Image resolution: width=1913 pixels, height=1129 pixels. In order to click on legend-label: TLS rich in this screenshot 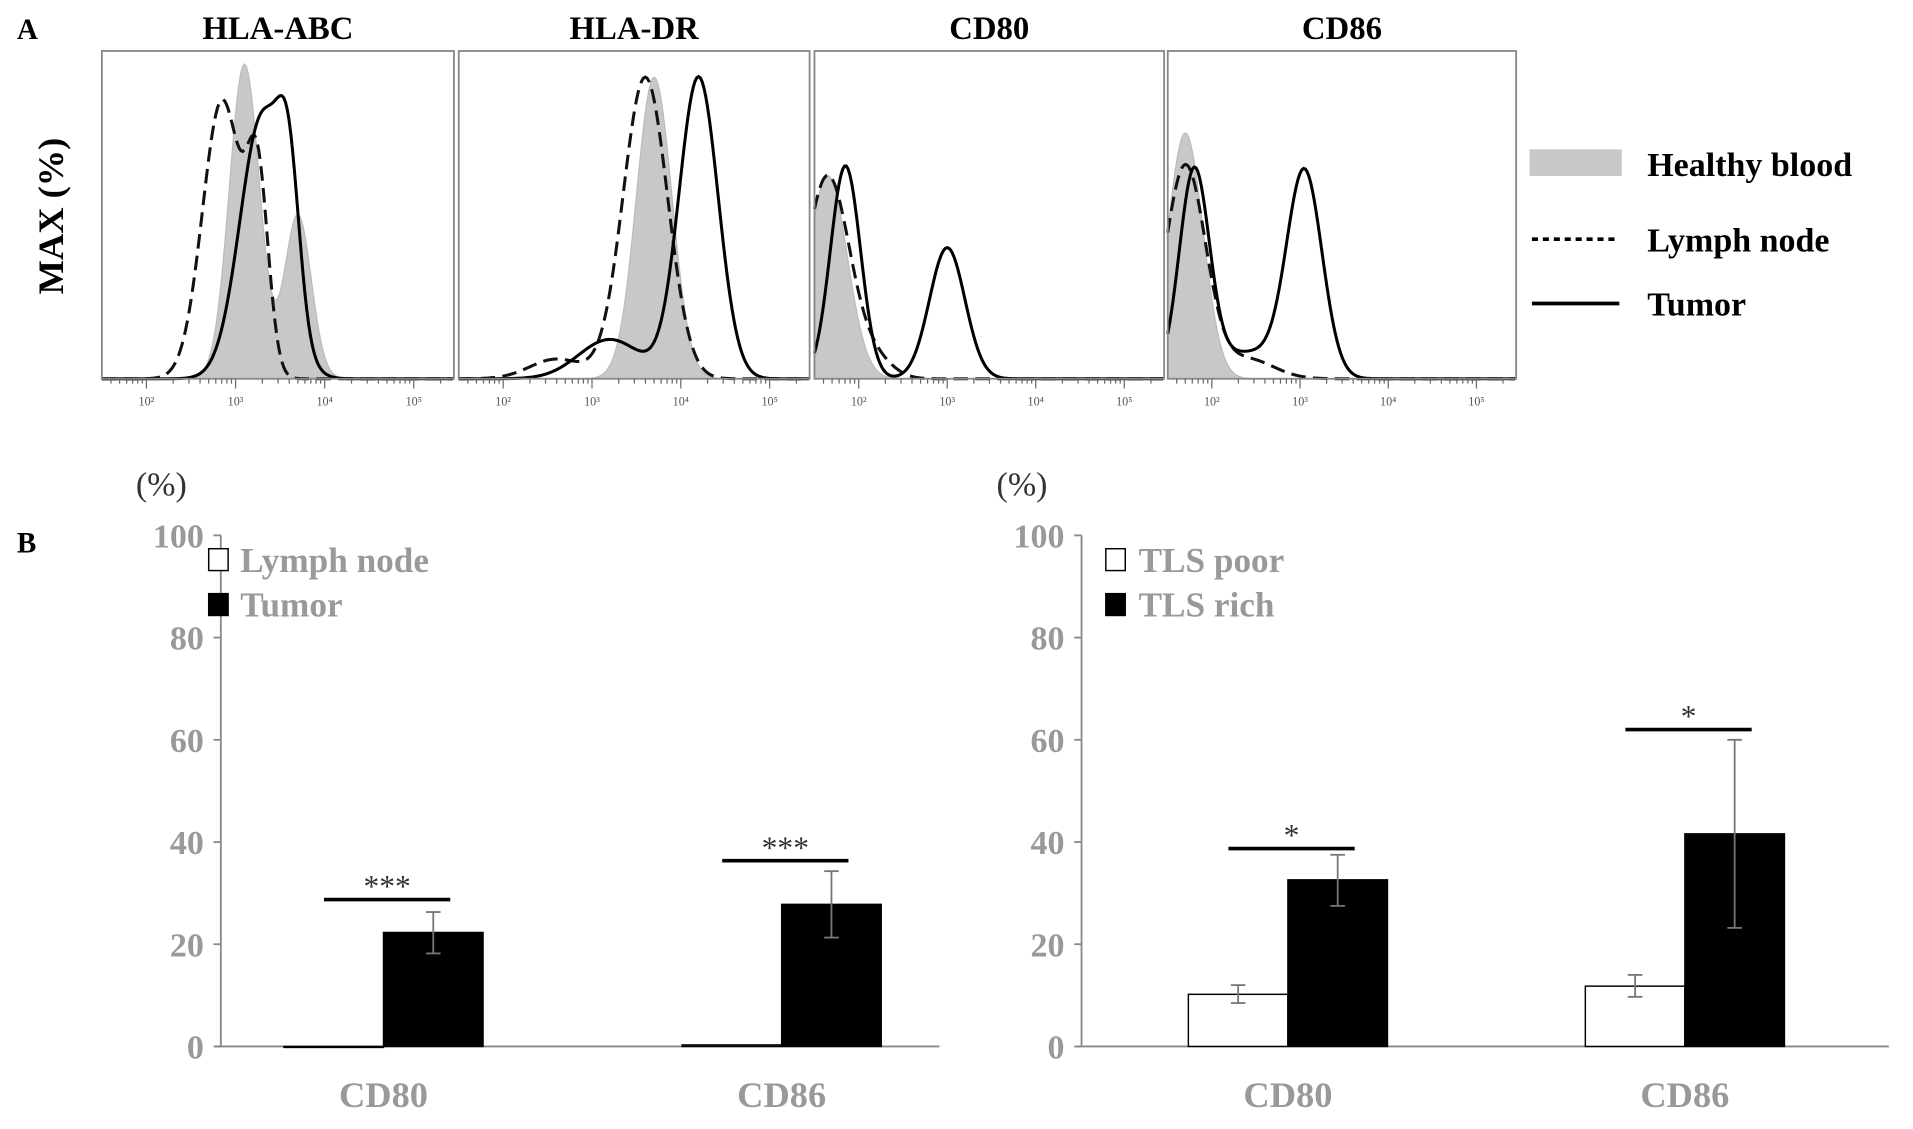, I will do `click(1207, 605)`.